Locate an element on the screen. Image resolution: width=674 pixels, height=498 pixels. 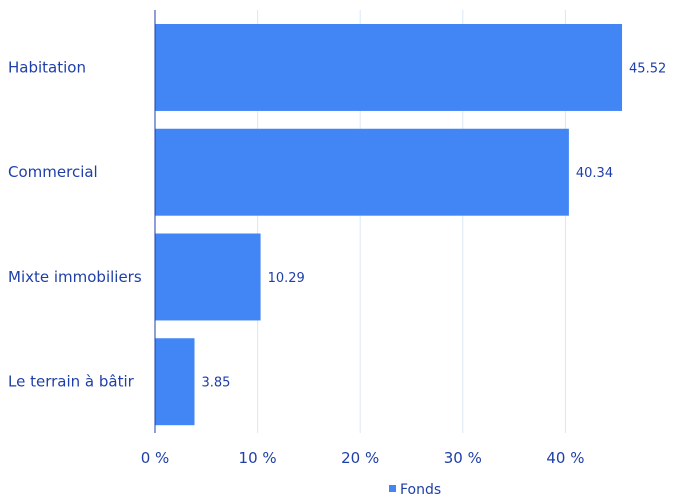
legend-swatch is located at coordinates (392, 488).